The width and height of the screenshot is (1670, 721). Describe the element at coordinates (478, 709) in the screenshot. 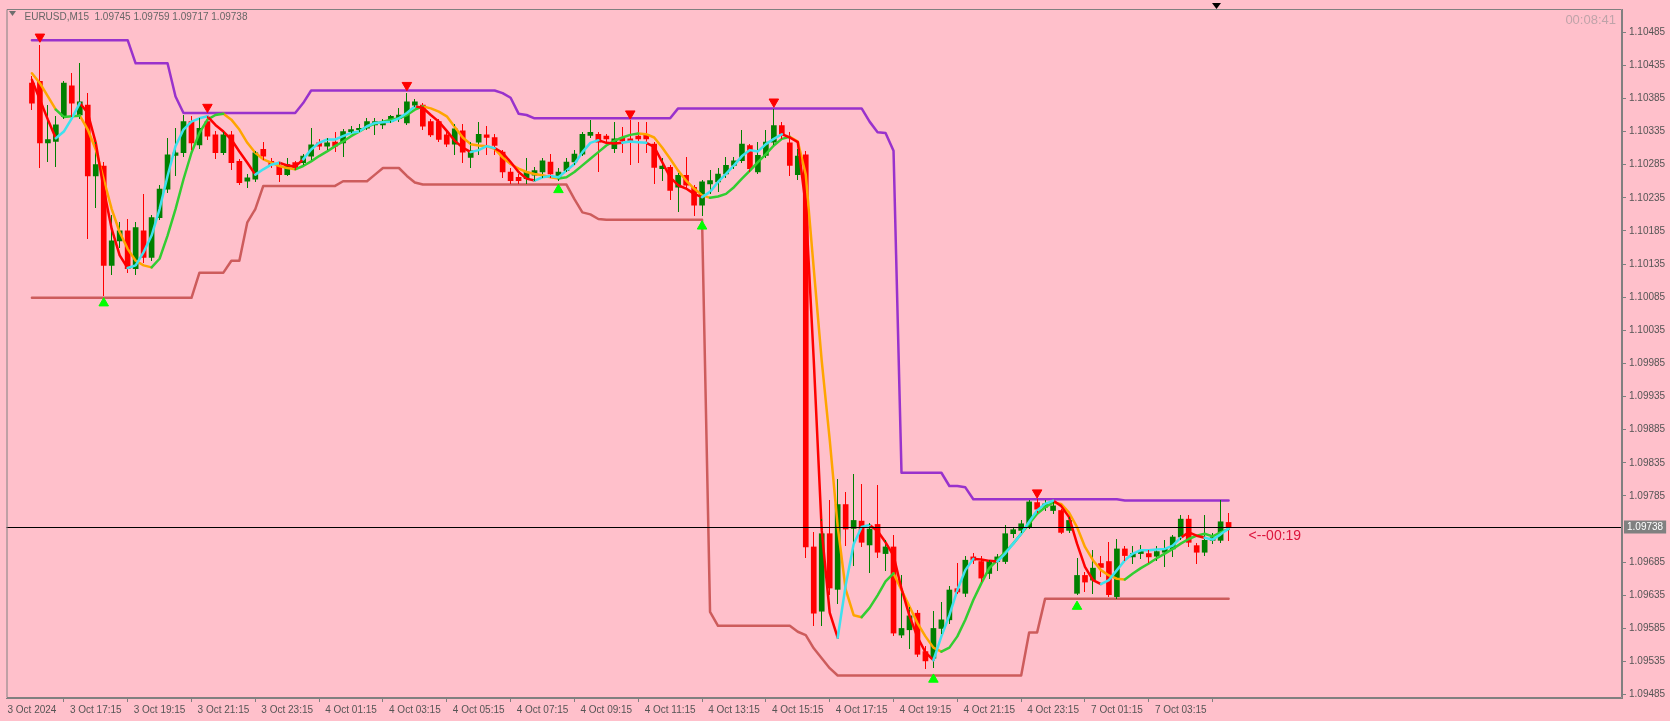

I see `x-tick-label: 4 Oct 05:15` at that location.